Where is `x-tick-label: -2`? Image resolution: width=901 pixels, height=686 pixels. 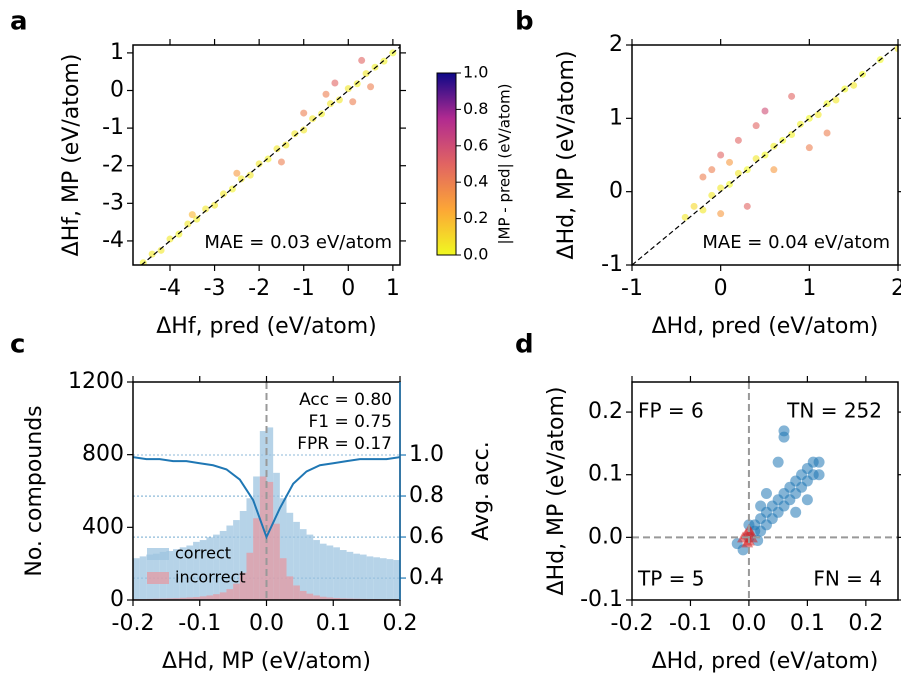 x-tick-label: -2 is located at coordinates (259, 288).